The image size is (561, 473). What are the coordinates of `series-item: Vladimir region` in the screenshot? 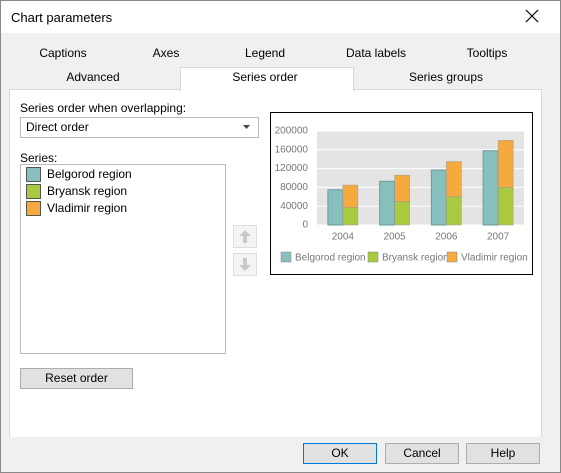 It's located at (87, 208).